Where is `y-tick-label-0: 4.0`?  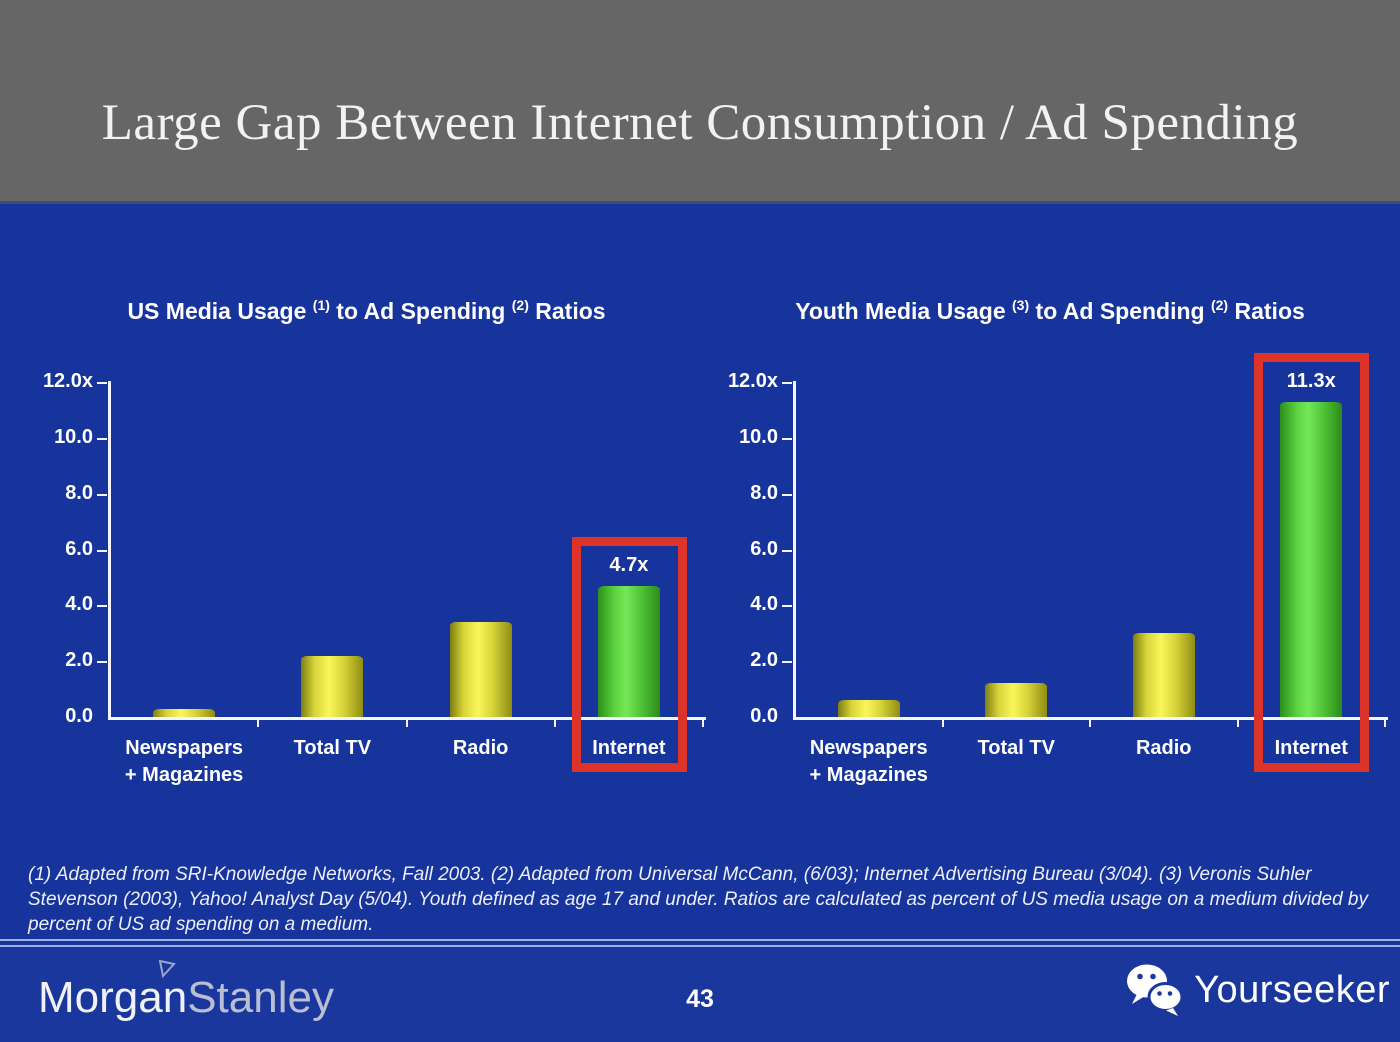 y-tick-label-0: 4.0 is located at coordinates (79, 604).